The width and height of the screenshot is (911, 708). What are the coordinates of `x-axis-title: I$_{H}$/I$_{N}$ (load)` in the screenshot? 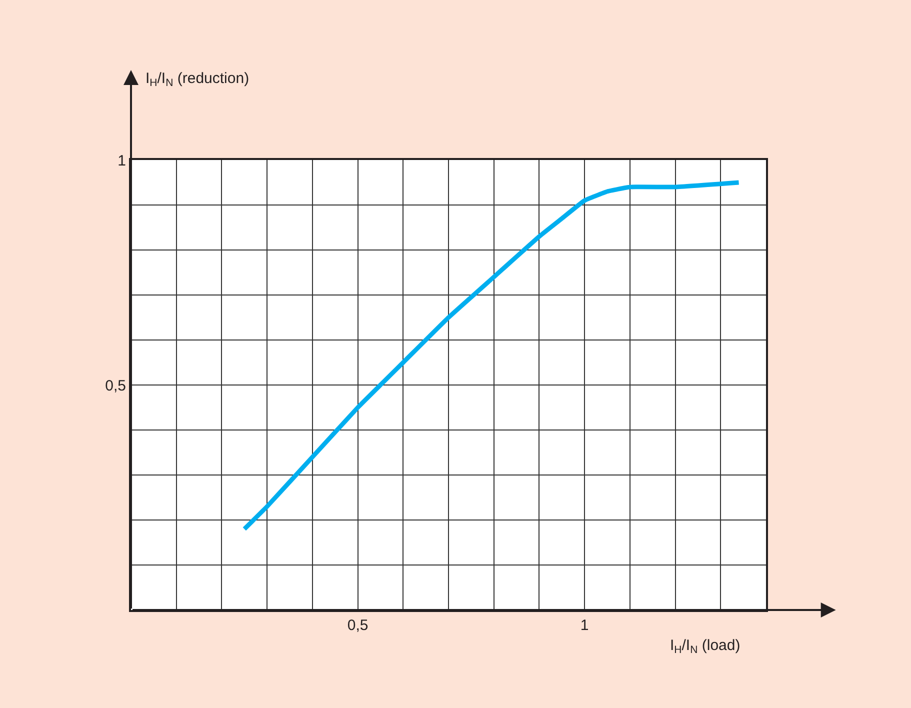 It's located at (705, 646).